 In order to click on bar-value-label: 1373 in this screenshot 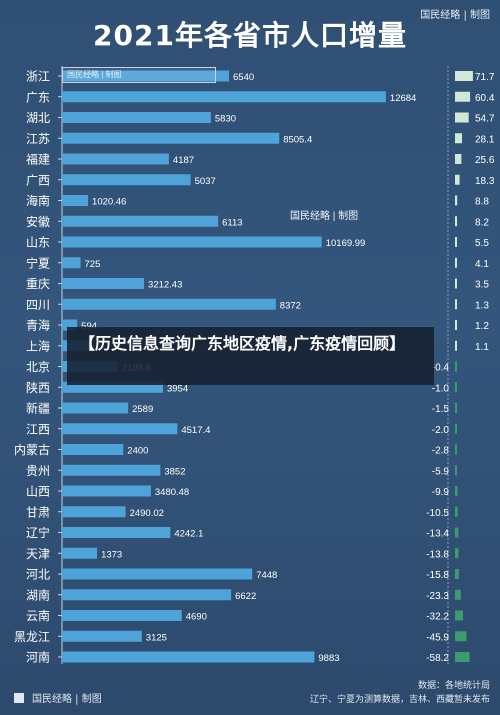, I will do `click(111, 554)`.